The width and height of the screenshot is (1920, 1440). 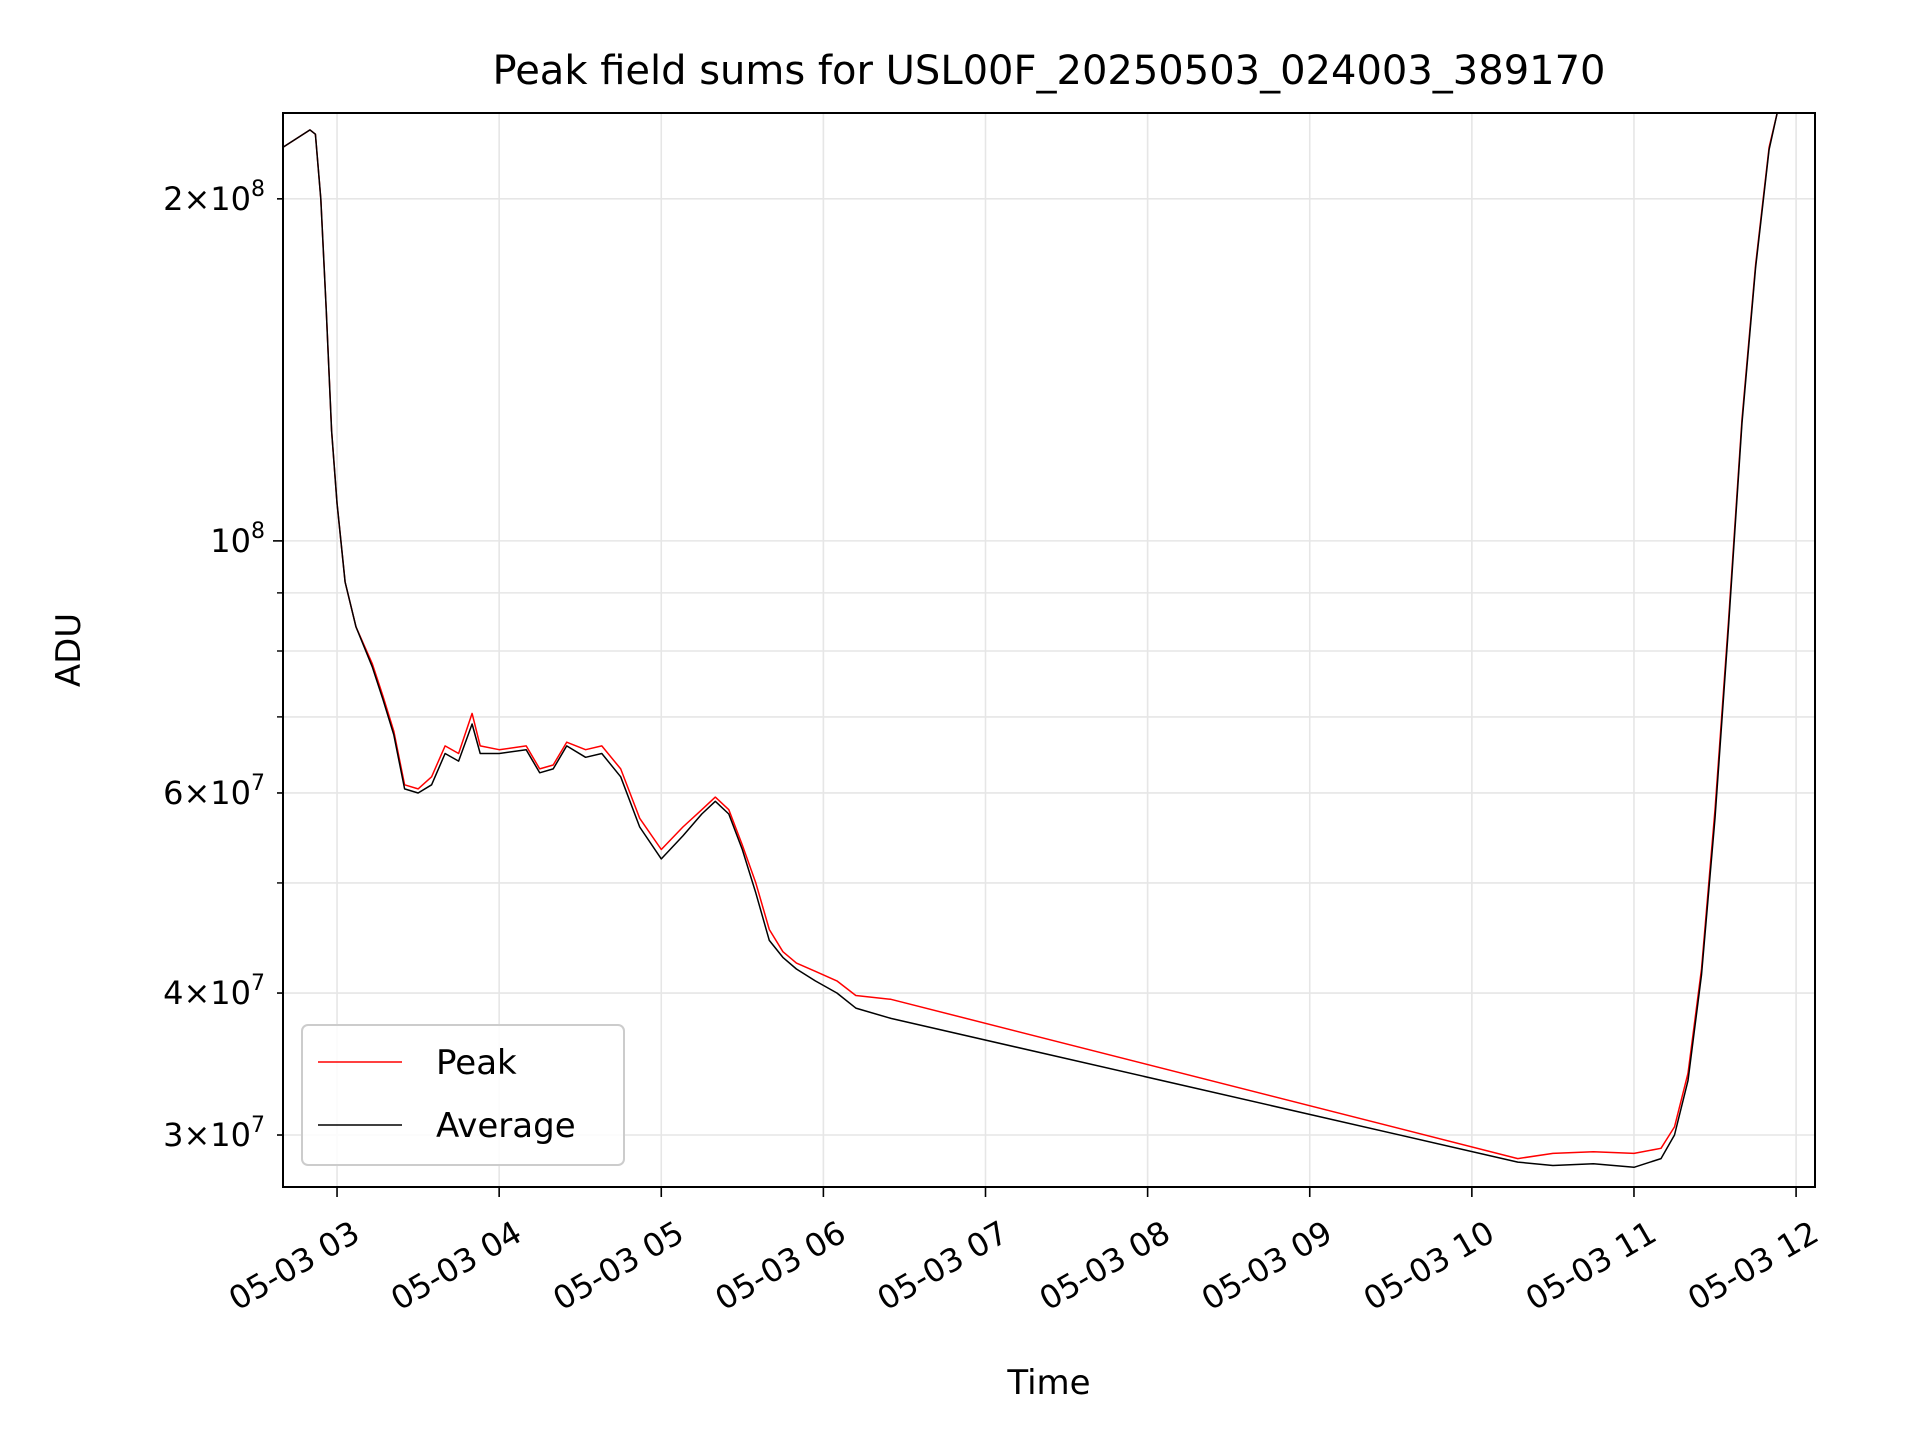 I want to click on y-tick-label: 108, so click(x=237, y=539).